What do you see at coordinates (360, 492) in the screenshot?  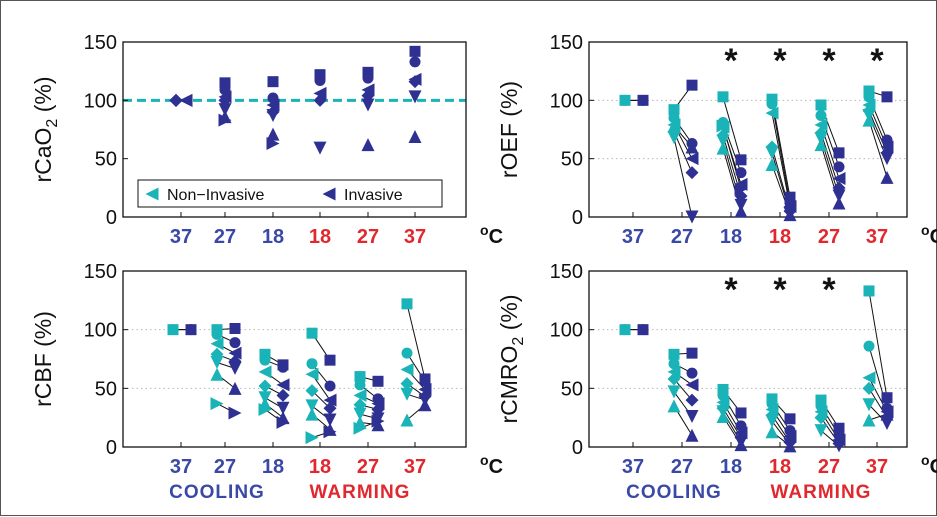 I see `group-label-warming: WARMING` at bounding box center [360, 492].